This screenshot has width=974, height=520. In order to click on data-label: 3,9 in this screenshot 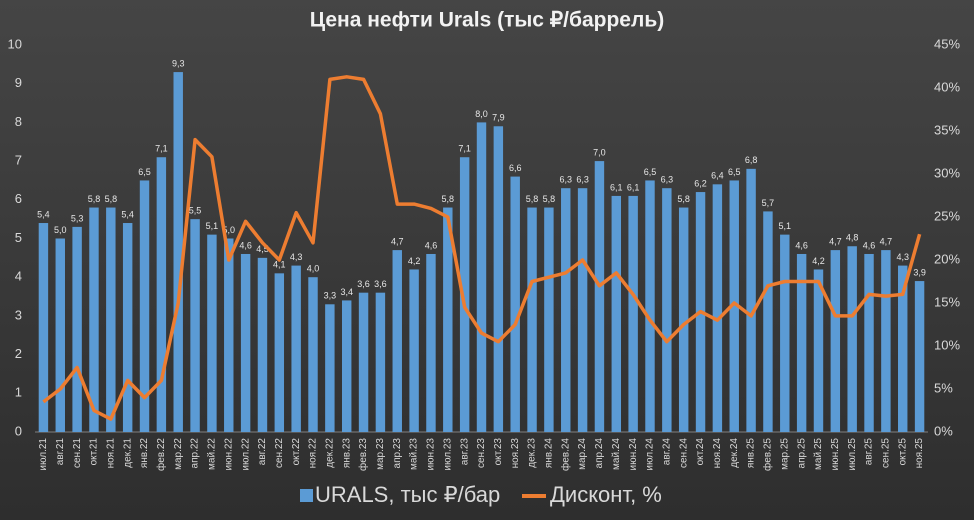, I will do `click(919, 272)`.